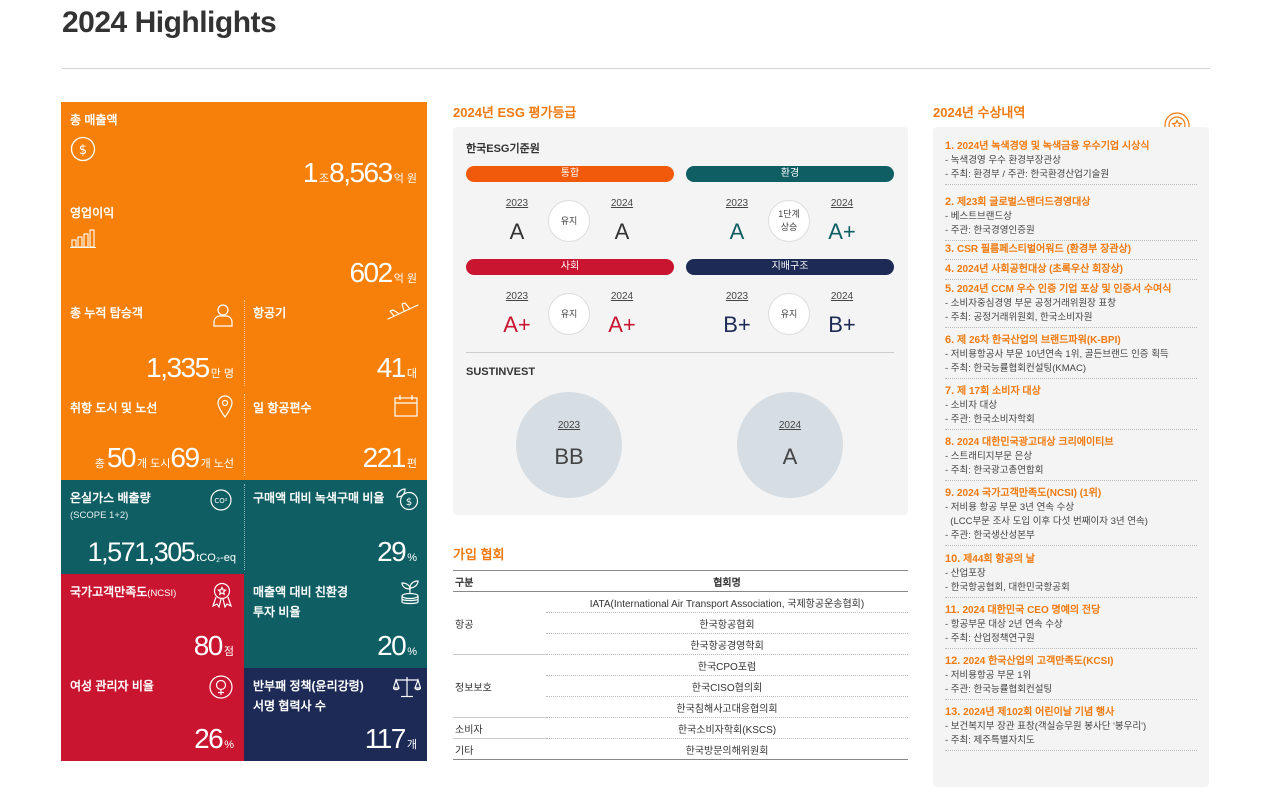 This screenshot has height=805, width=1270. What do you see at coordinates (106, 313) in the screenshot?
I see `tile-label: 총 누적 탑승객` at bounding box center [106, 313].